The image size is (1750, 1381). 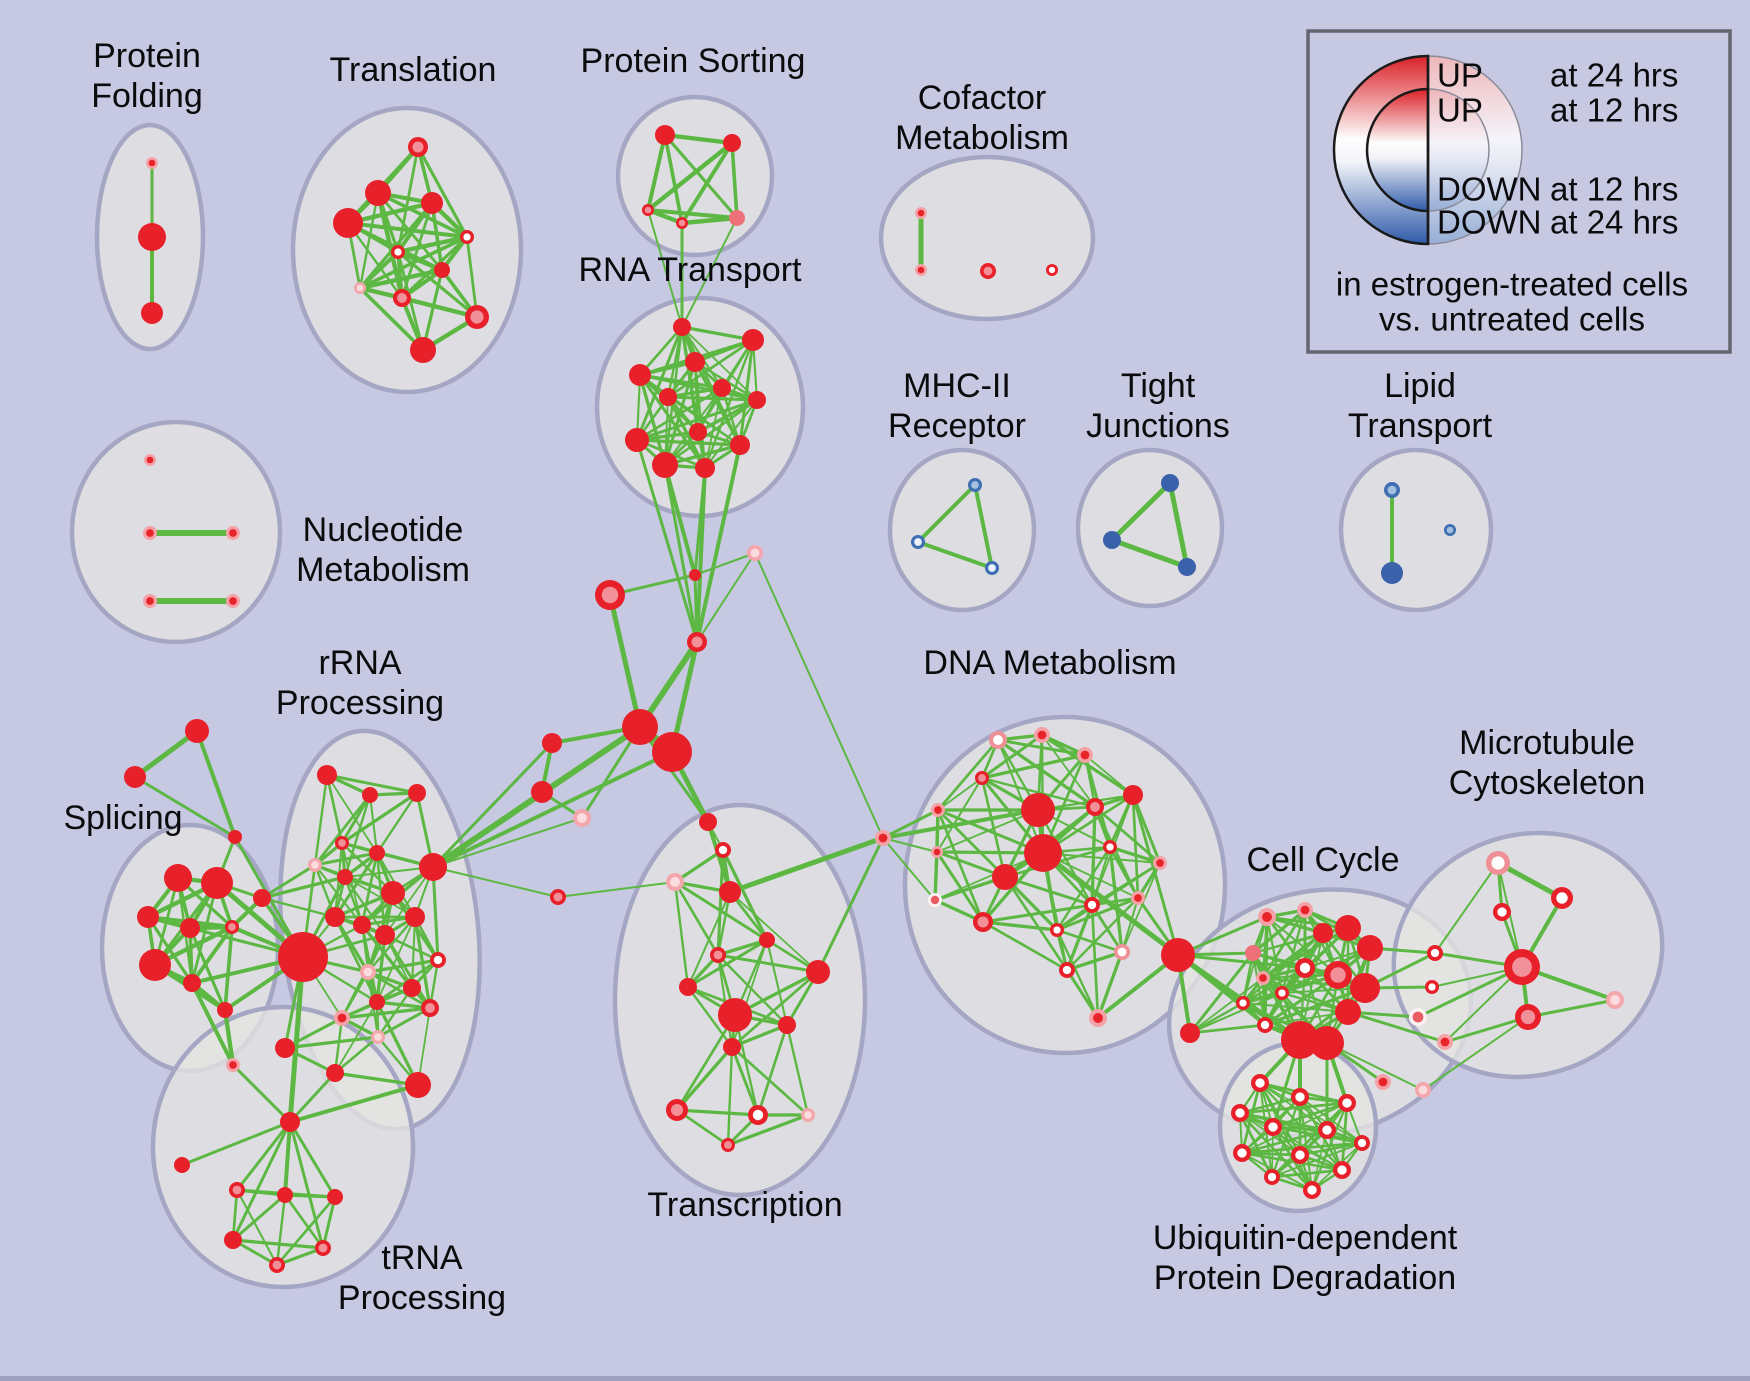 I want to click on node-u1-center, so click(x=1300, y=1097).